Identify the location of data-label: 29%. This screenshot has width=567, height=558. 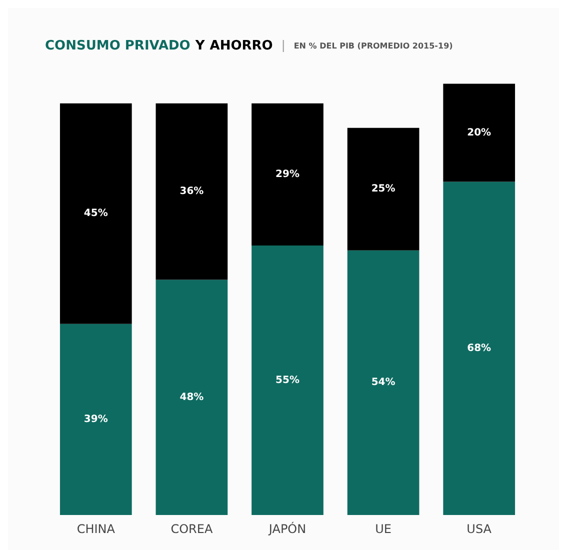
(288, 174).